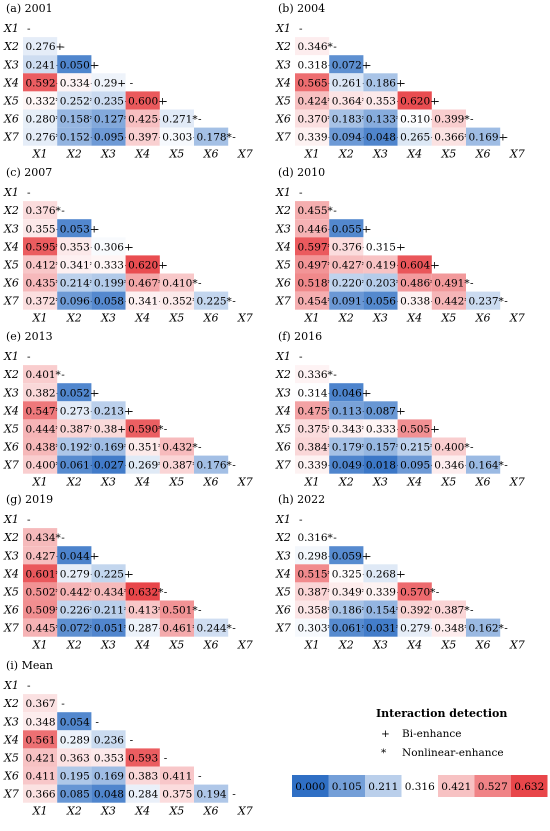 The image size is (550, 831). Describe the element at coordinates (45, 393) in the screenshot. I see `cell-value: 0.382+` at that location.